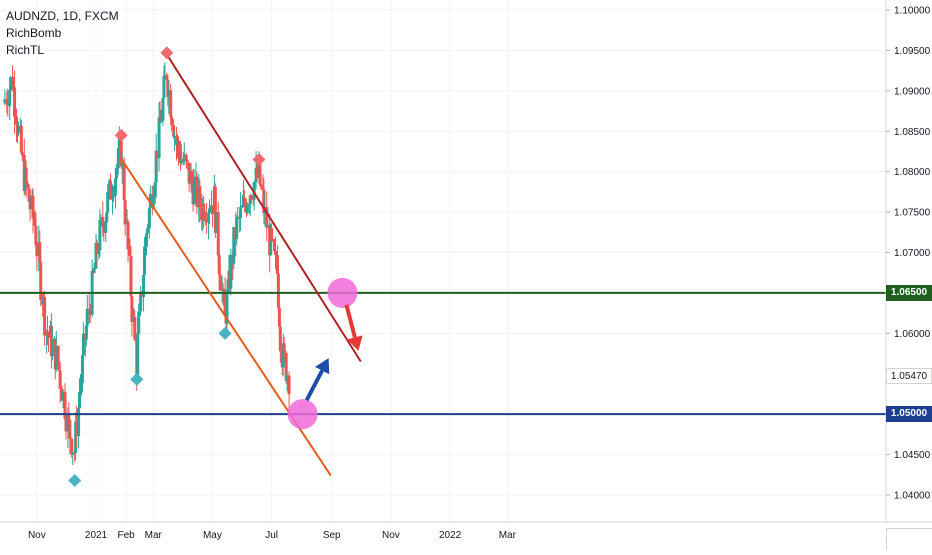 The height and width of the screenshot is (555, 932). Describe the element at coordinates (909, 292) in the screenshot. I see `price-tag-resistance: 1.06500` at that location.